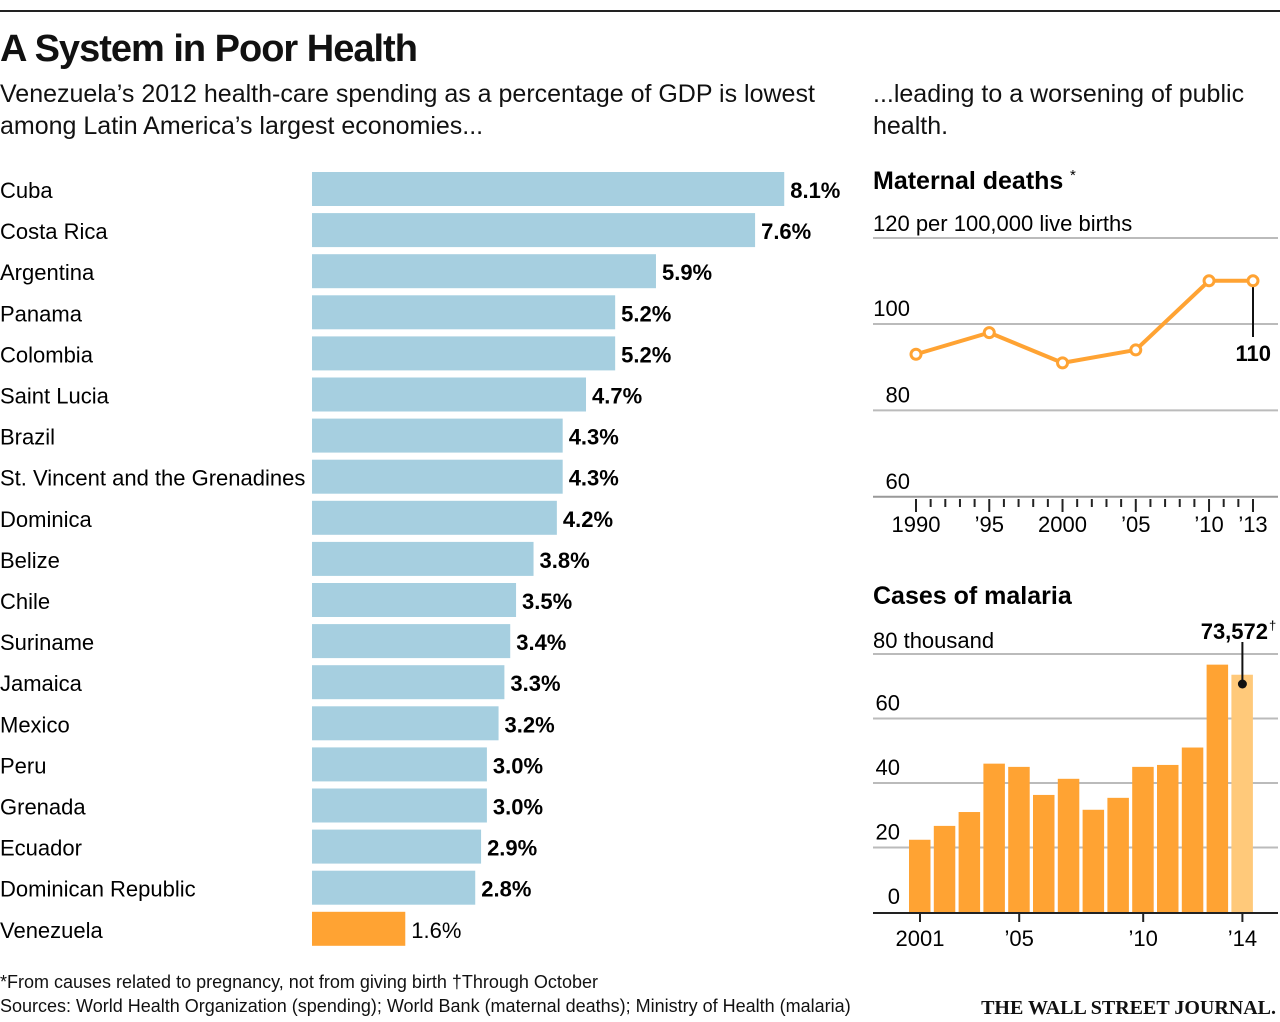  What do you see at coordinates (891, 308) in the screenshot?
I see `y-tick-label: 100` at bounding box center [891, 308].